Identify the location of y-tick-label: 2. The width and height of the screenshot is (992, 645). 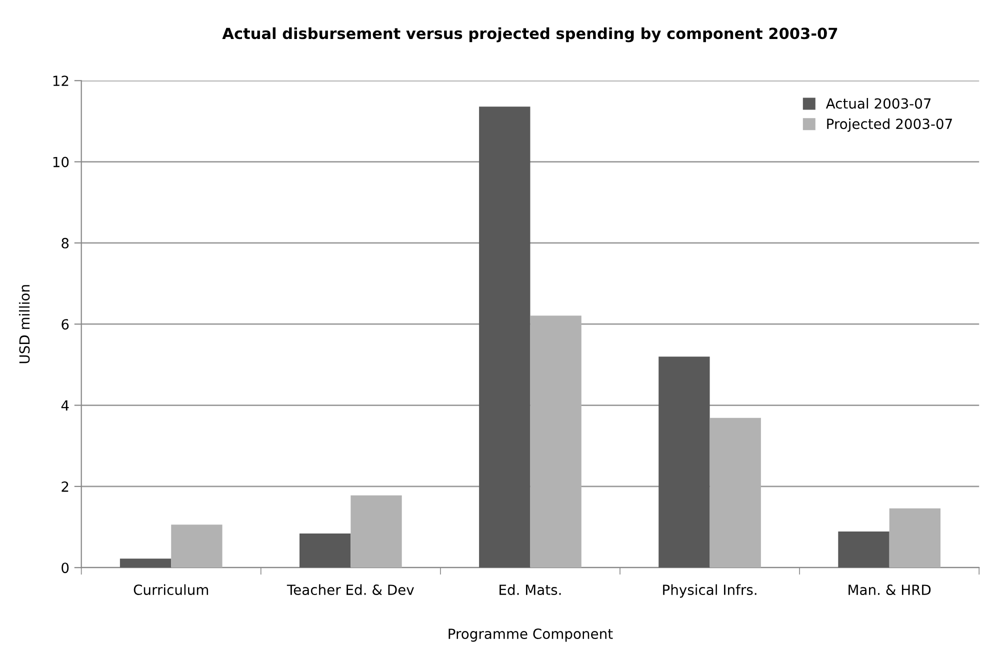
(65, 486).